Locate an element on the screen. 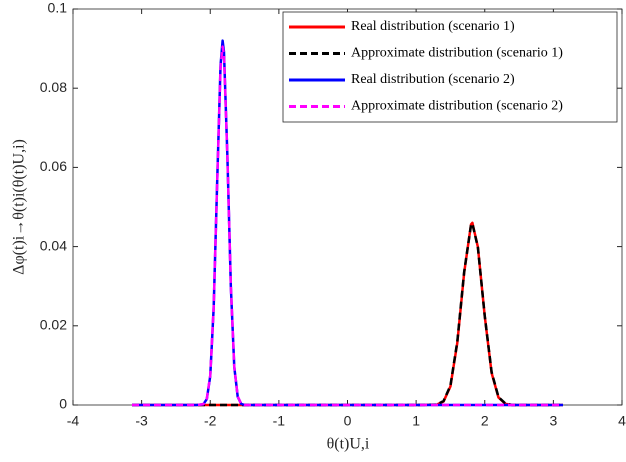 This screenshot has height=462, width=626. x-tick-label: 2 is located at coordinates (485, 421).